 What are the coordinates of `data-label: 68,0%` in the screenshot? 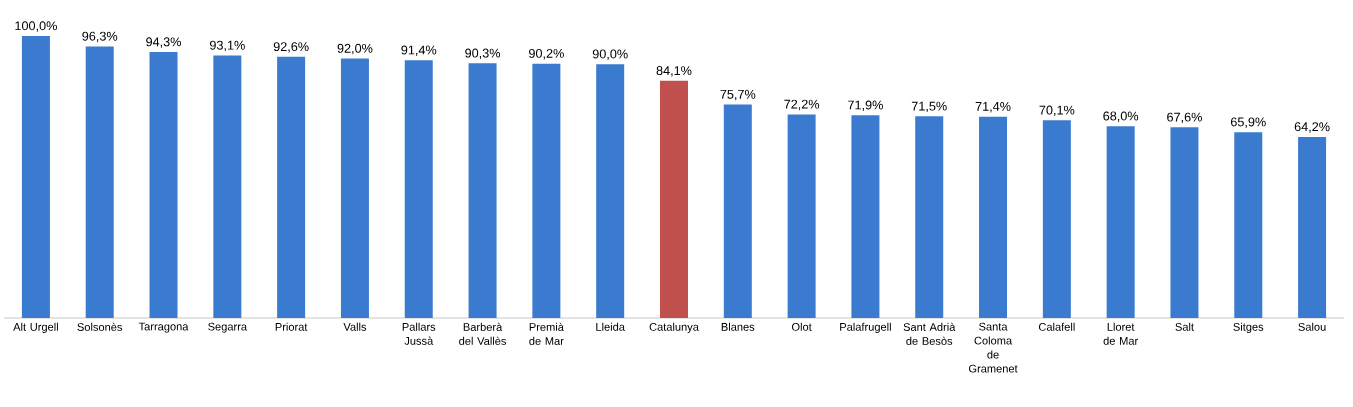 It's located at (1121, 116).